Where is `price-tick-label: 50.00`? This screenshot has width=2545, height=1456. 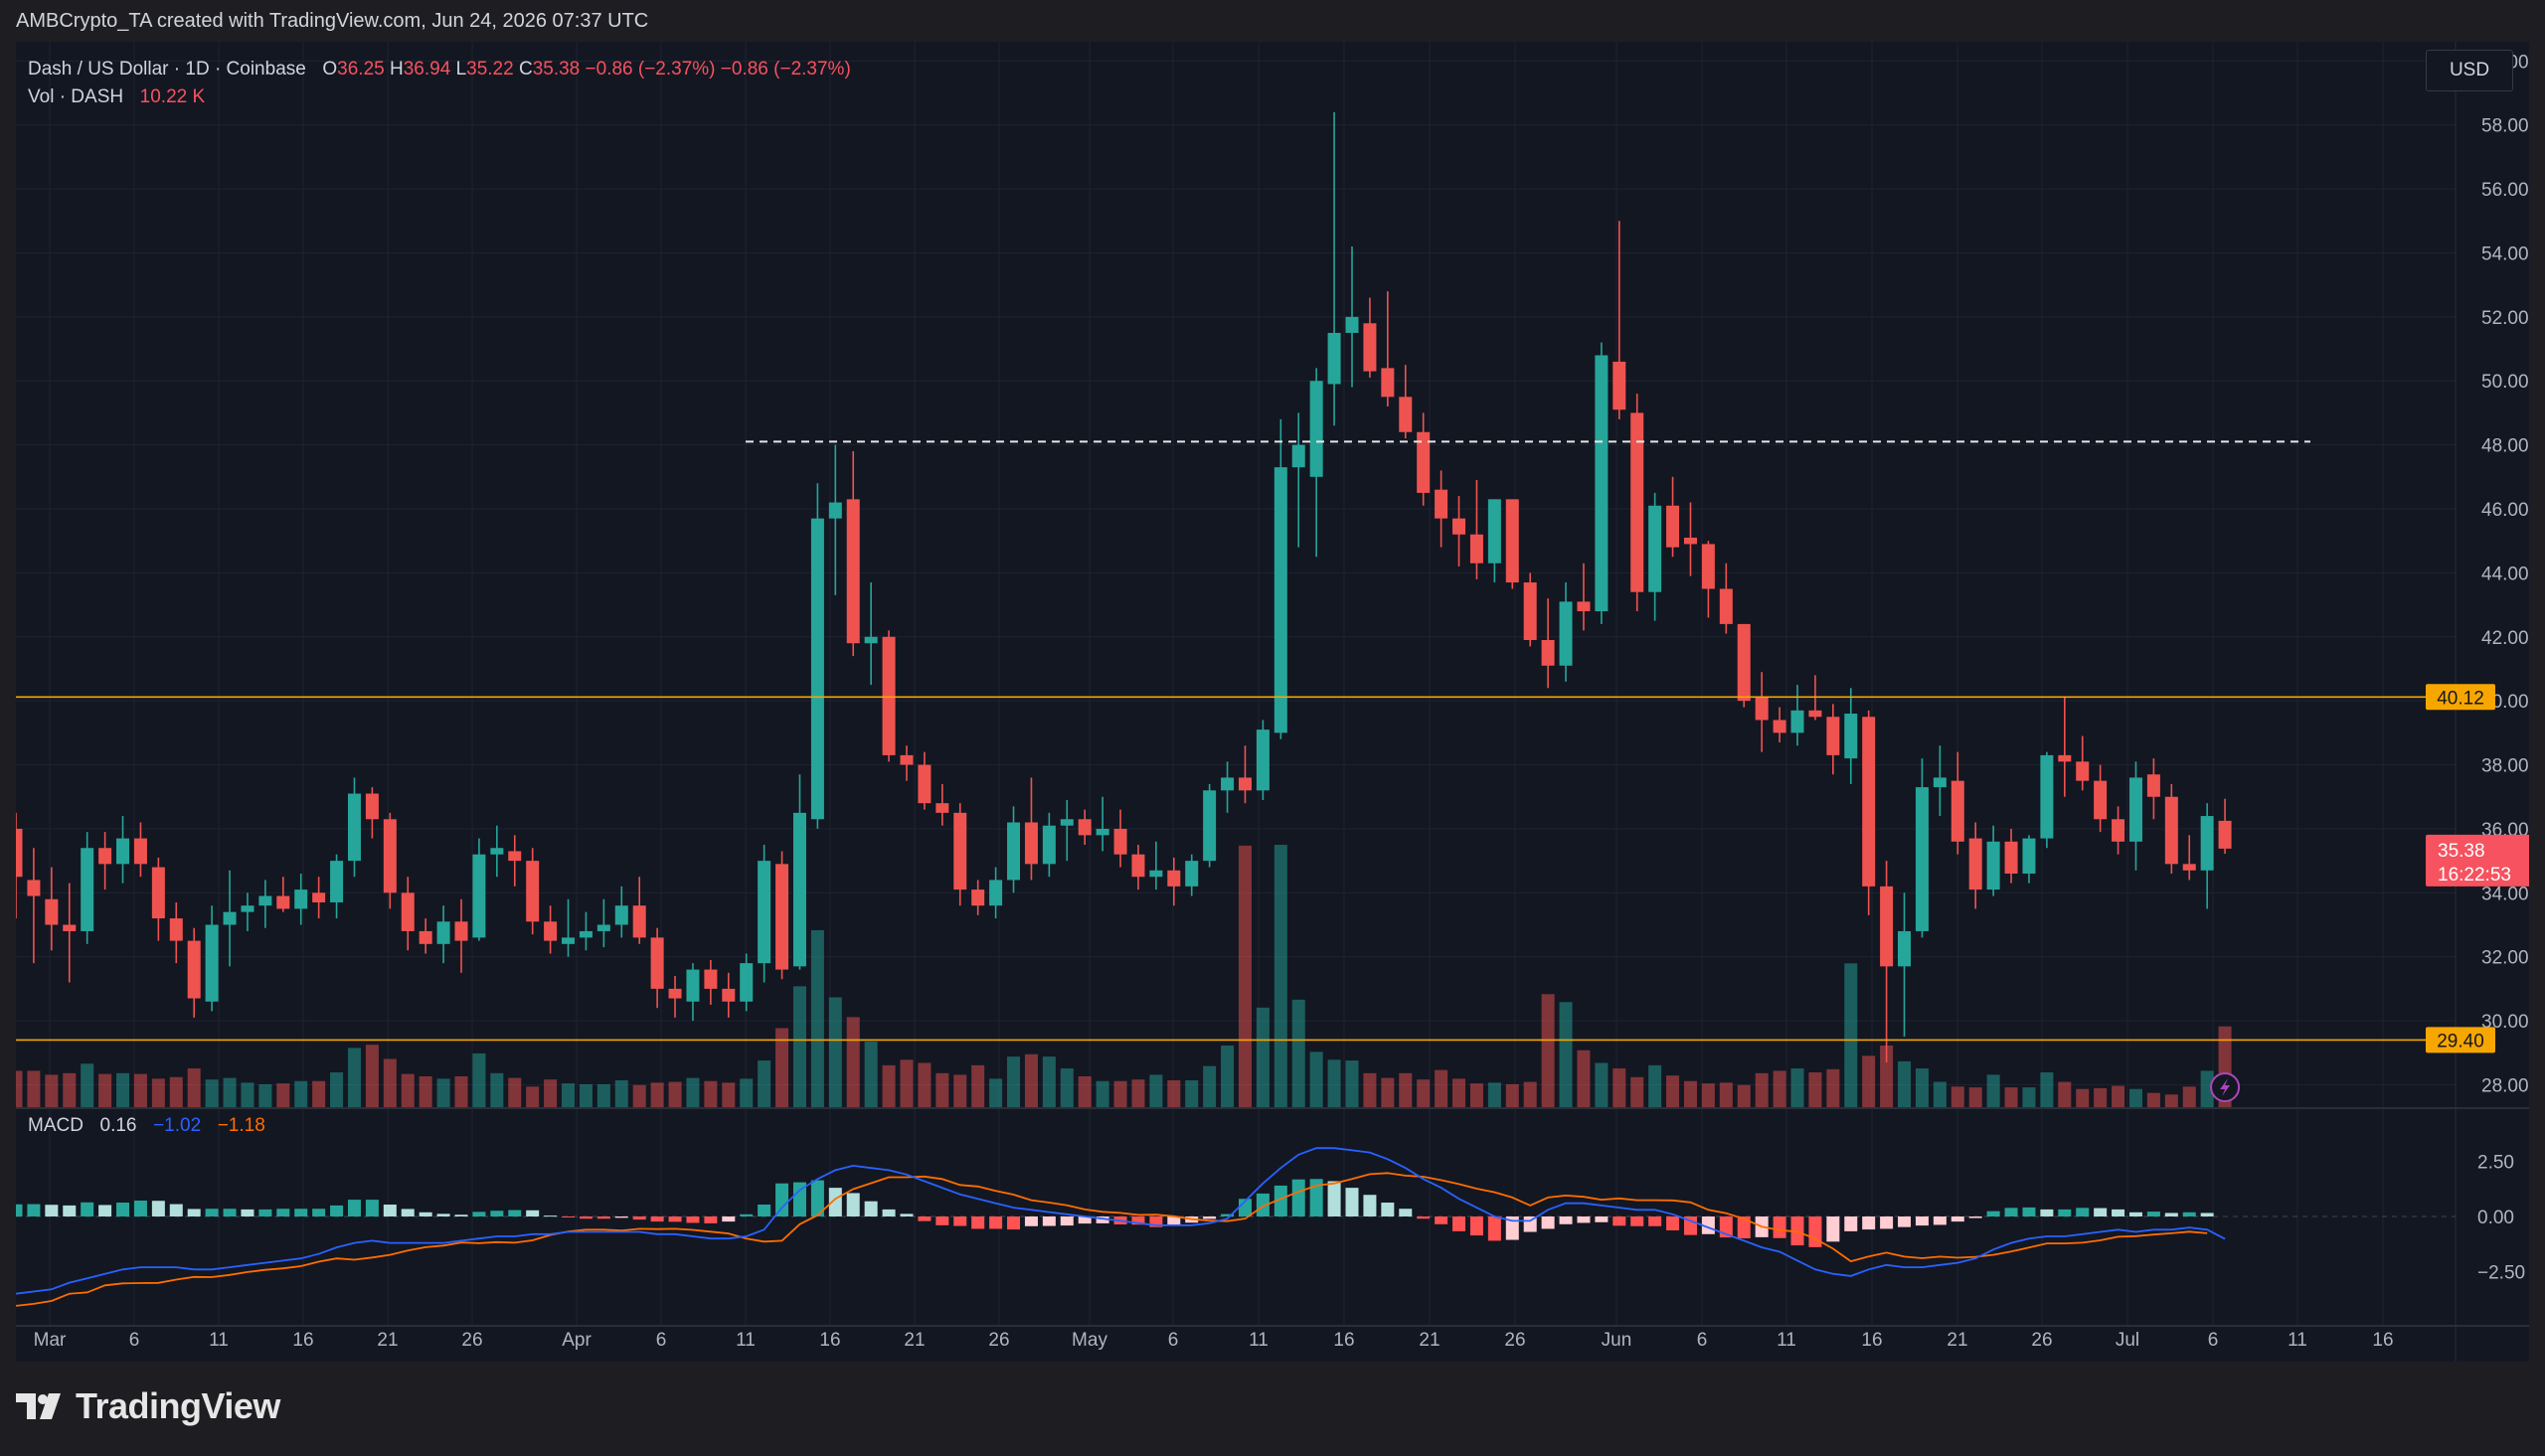
price-tick-label: 50.00 is located at coordinates (2505, 382).